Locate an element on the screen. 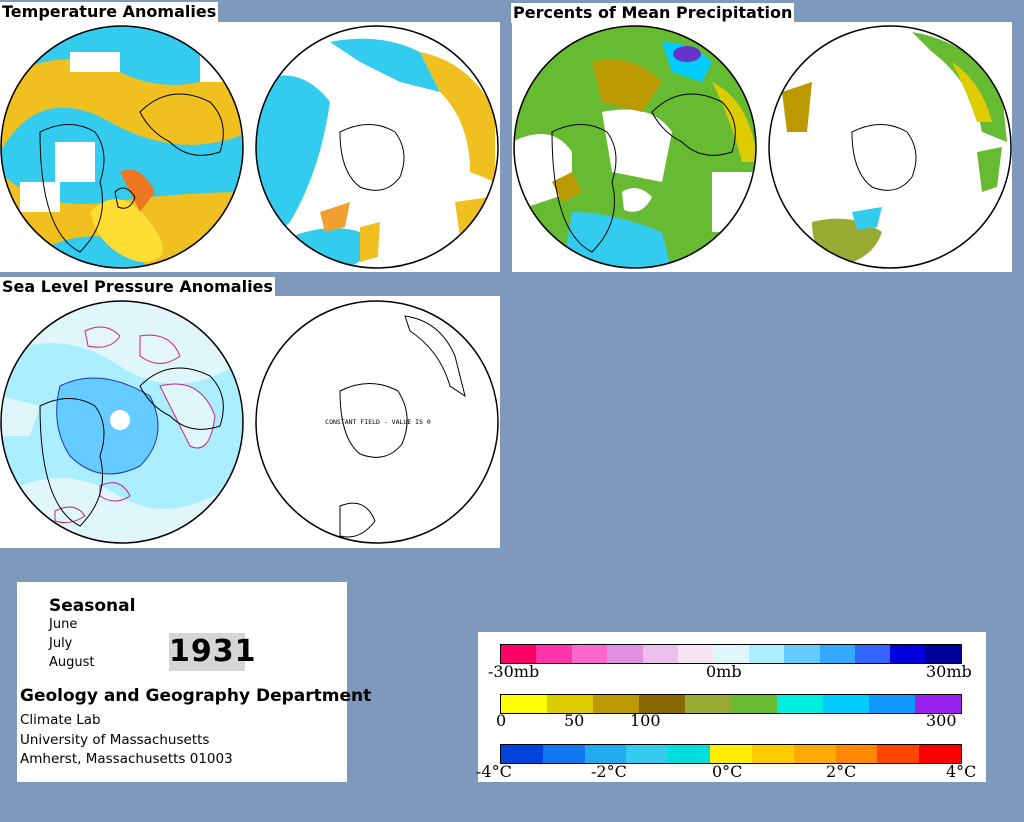 Image resolution: width=1024 pixels, height=822 pixels. temp-label-minus2: -2°C is located at coordinates (609, 771).